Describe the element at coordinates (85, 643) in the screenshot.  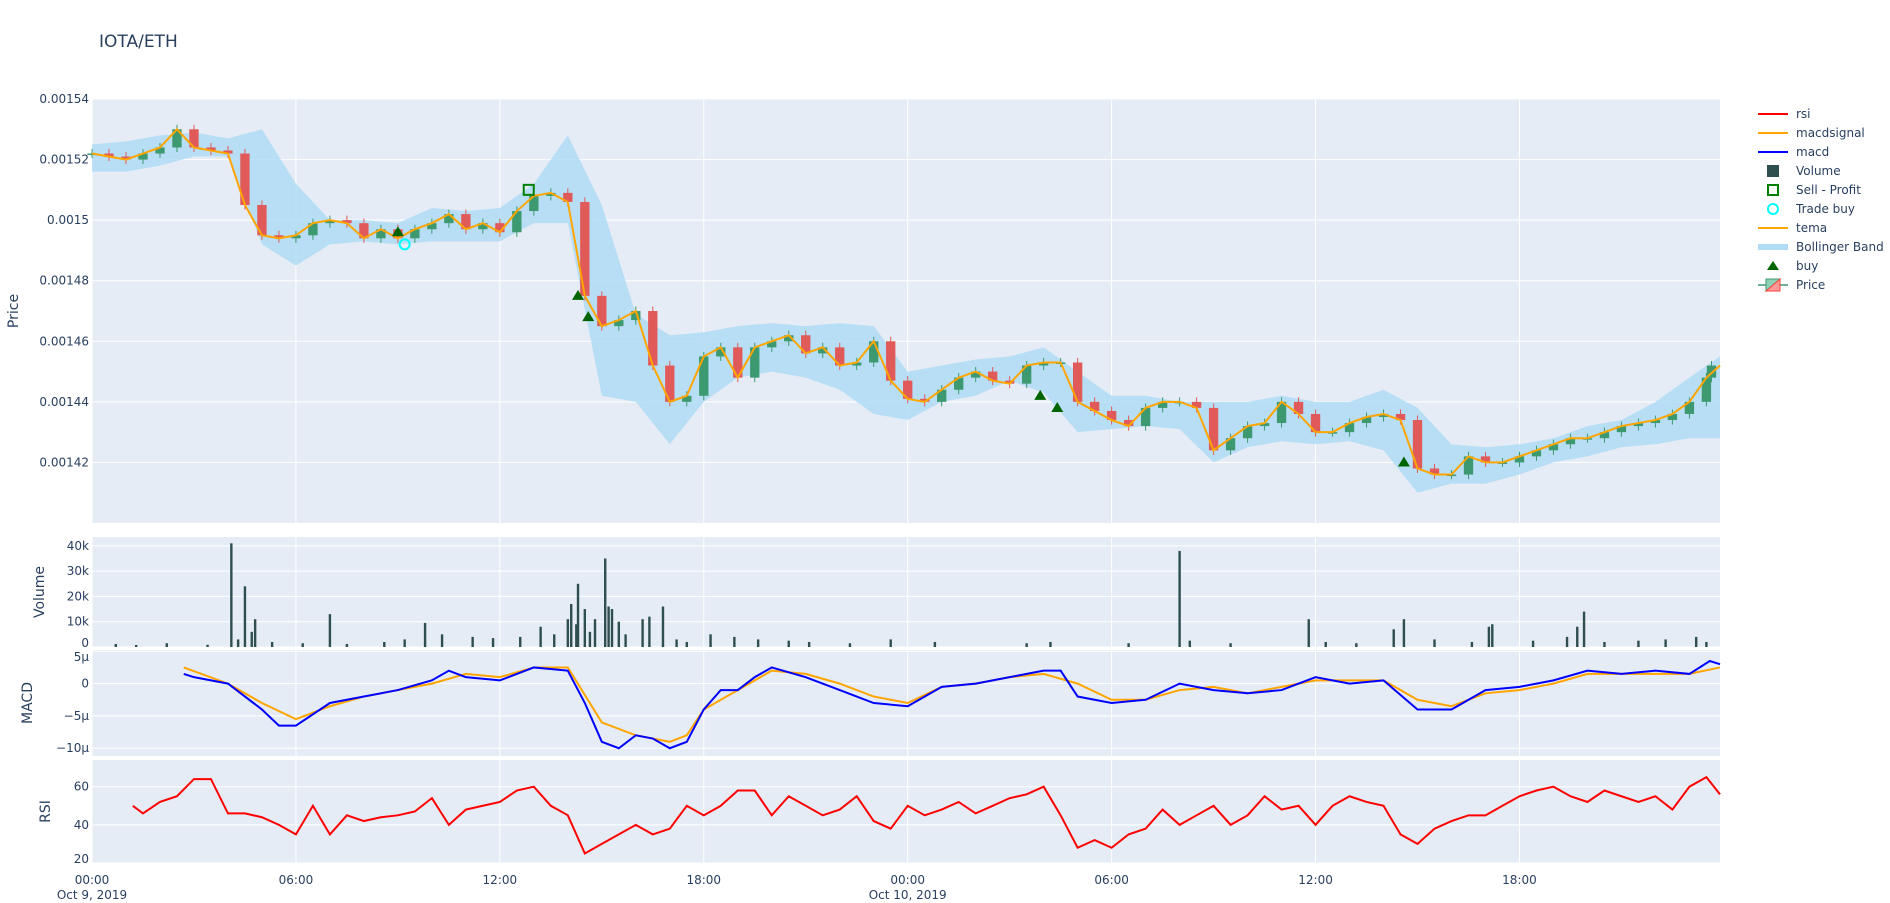
I see `volume-y-tick-label: 0` at that location.